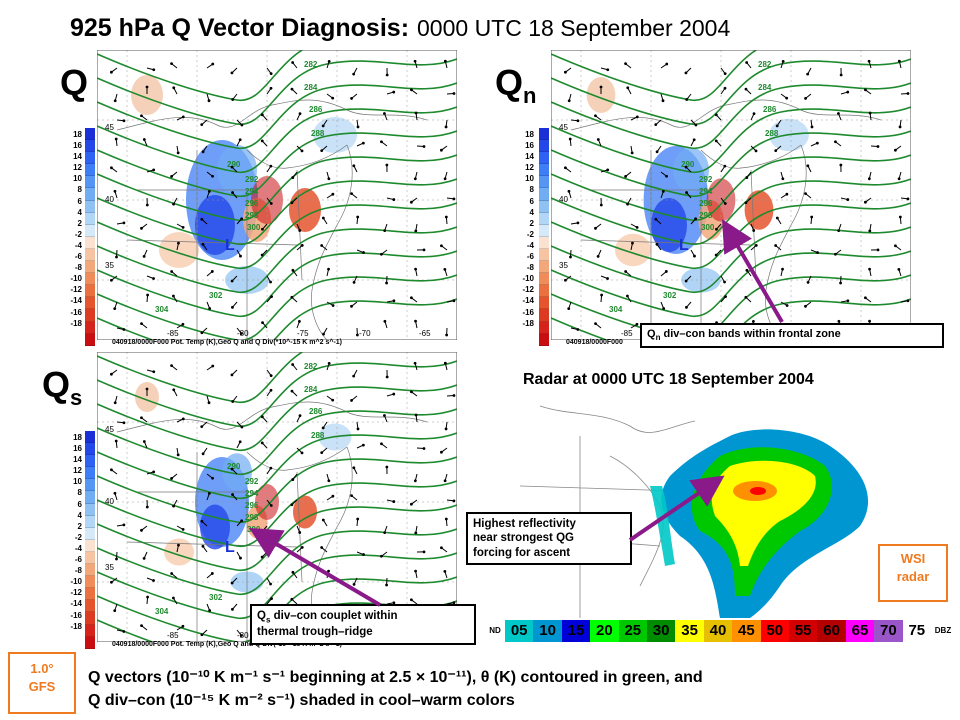 The height and width of the screenshot is (720, 960). What do you see at coordinates (516, 85) in the screenshot?
I see `panel-label-qn: Qn` at bounding box center [516, 85].